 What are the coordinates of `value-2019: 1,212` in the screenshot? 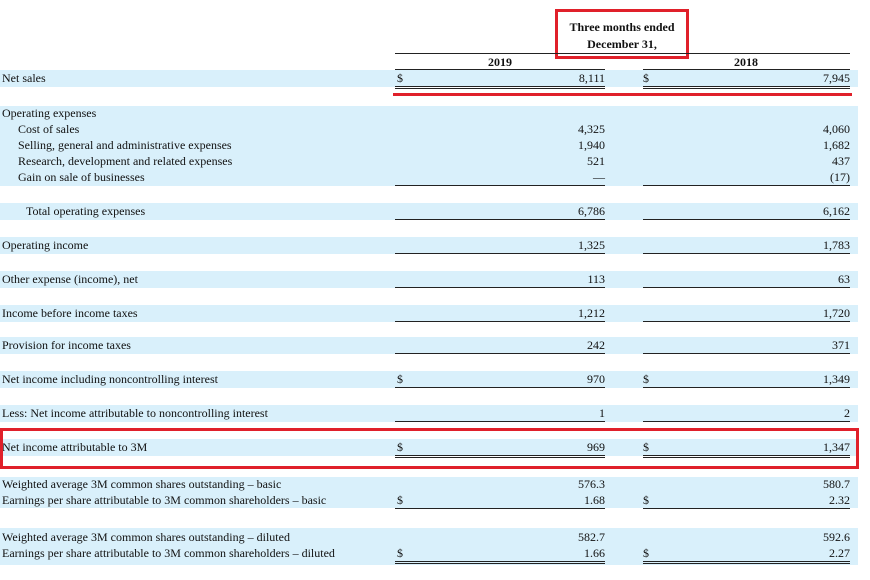 It's located at (591, 313).